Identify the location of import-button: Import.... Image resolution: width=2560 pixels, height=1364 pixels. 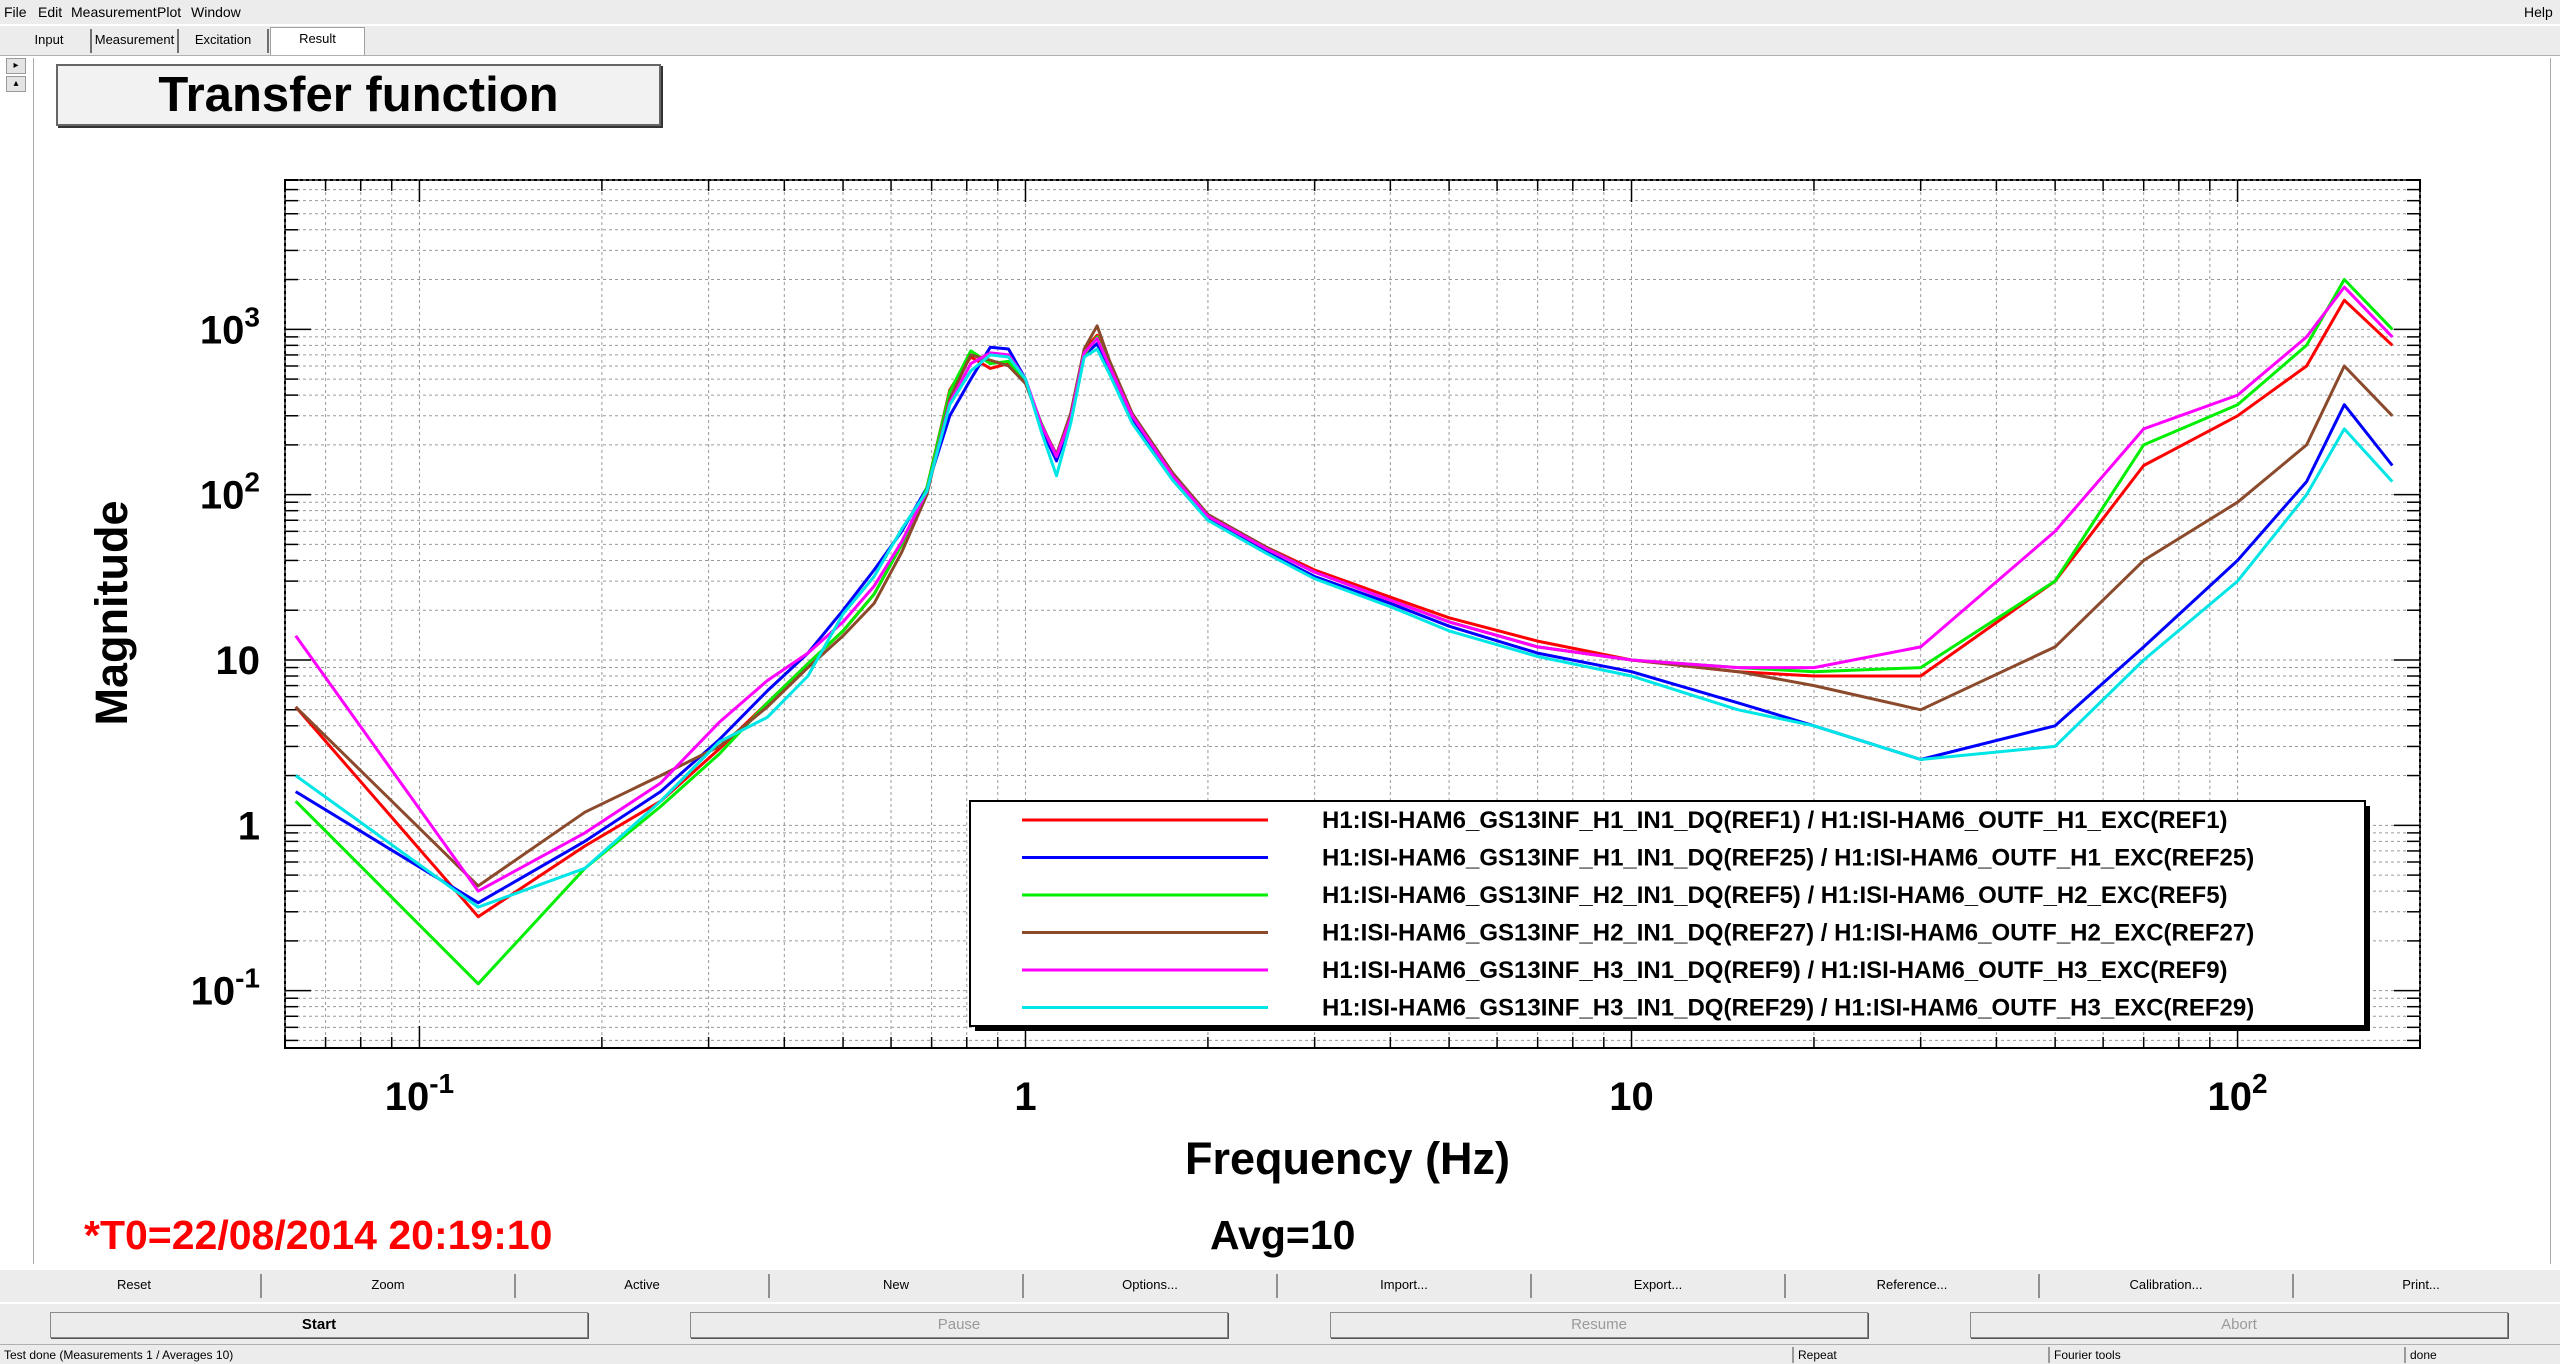
(1405, 1286).